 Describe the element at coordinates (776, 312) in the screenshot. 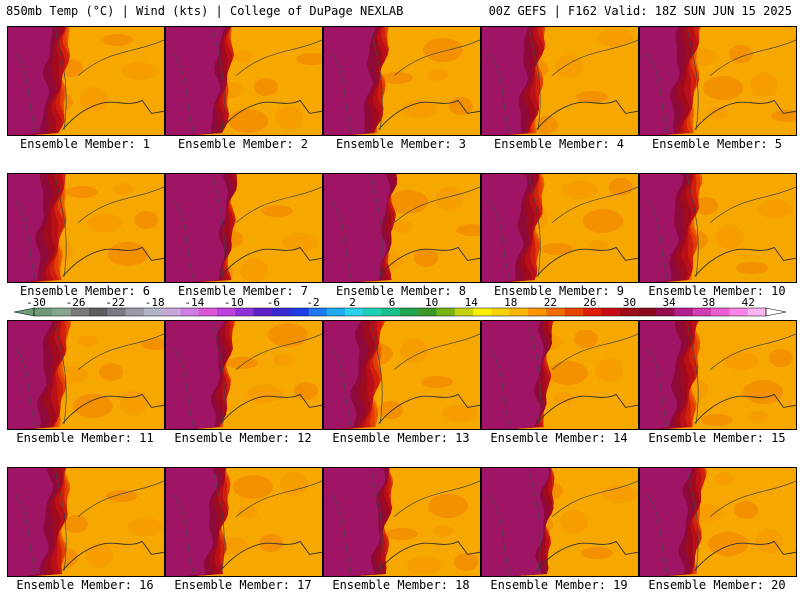

I see `colorbar-max-arrow` at that location.